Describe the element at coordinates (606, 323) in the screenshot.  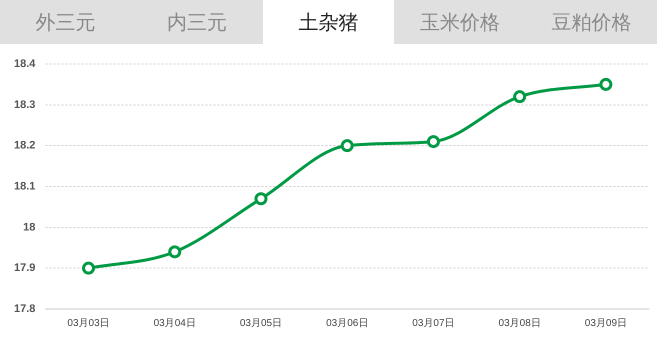
I see `x-tick-label: 03月09日` at that location.